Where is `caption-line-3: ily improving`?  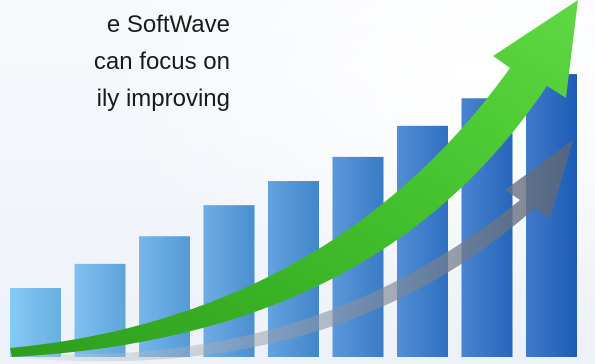 caption-line-3: ily improving is located at coordinates (163, 98).